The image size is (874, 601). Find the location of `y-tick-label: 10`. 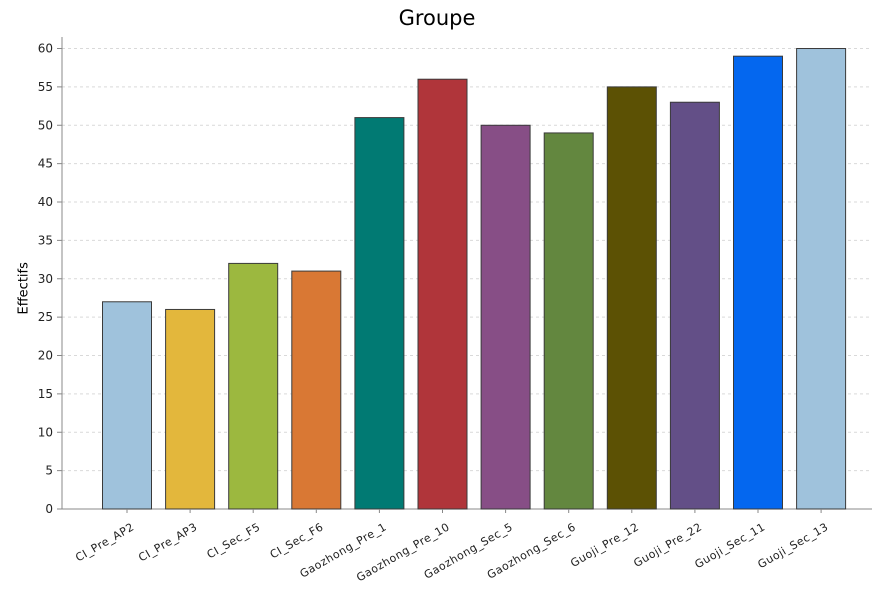

y-tick-label: 10 is located at coordinates (45, 432).